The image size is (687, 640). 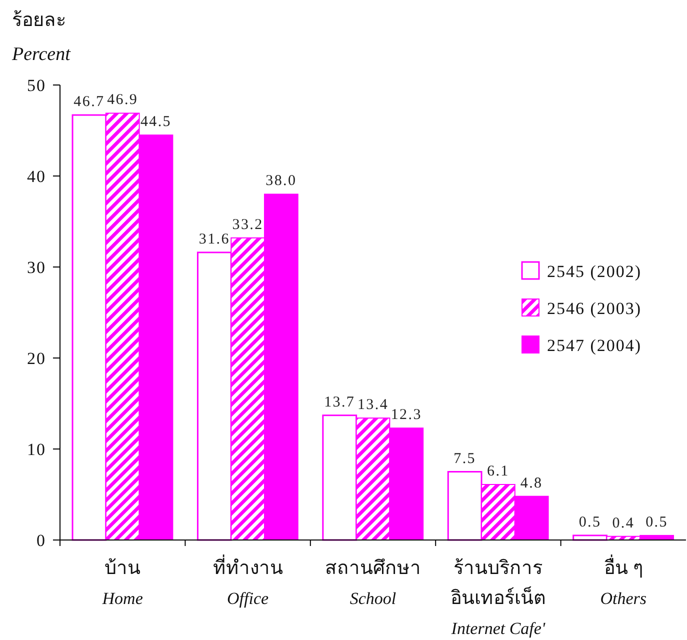 I want to click on data-label: 46.7, so click(x=89, y=102).